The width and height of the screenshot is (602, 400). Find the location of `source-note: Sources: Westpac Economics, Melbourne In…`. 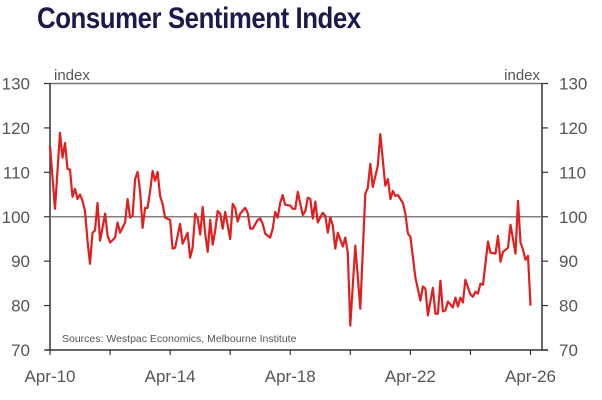

source-note: Sources: Westpac Economics, Melbourne In… is located at coordinates (179, 339).